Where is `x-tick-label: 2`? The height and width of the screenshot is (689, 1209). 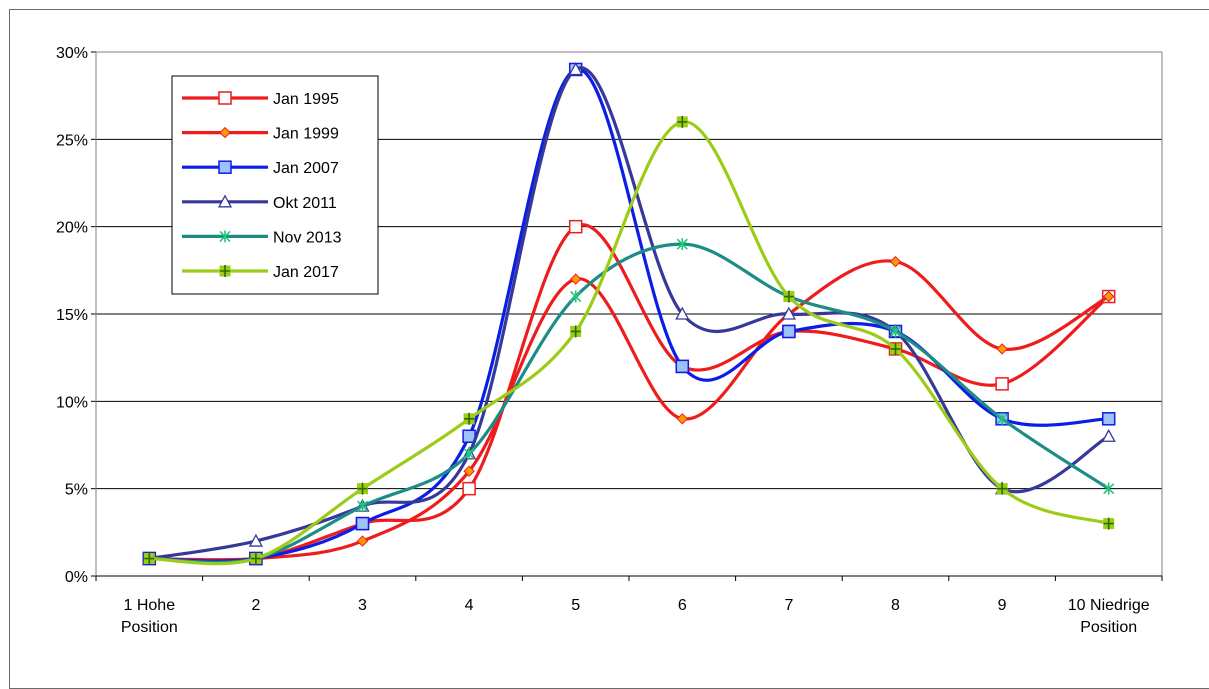
x-tick-label: 2 is located at coordinates (255, 605).